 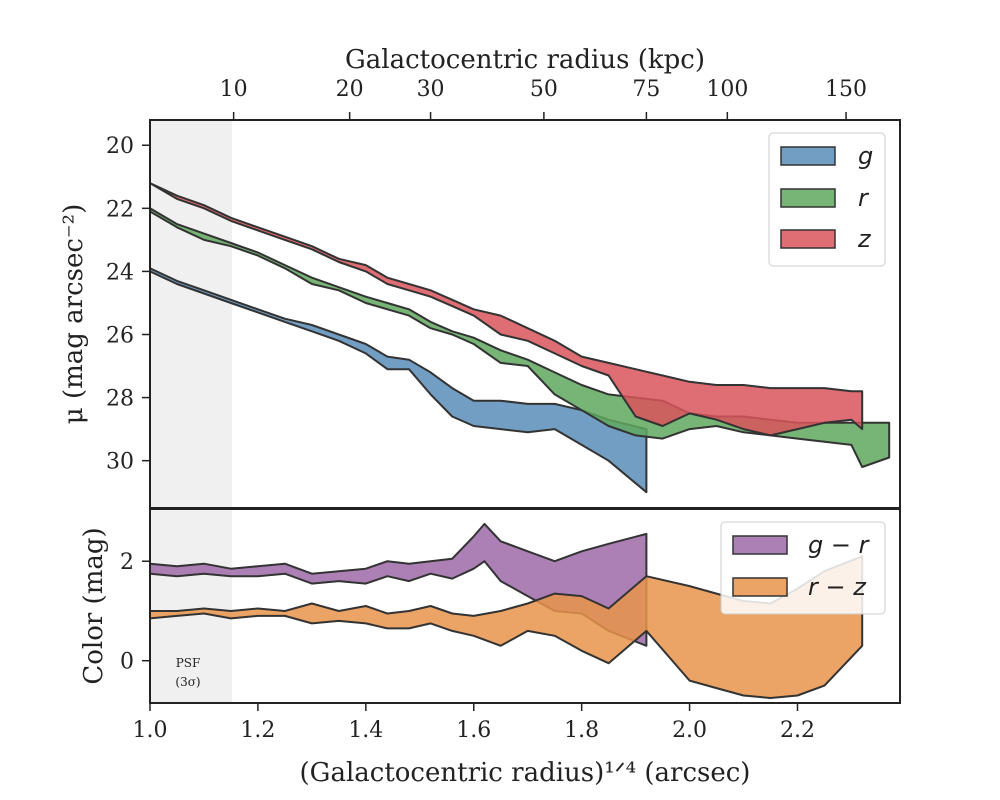 I want to click on legend-swatch-g, so click(x=808, y=156).